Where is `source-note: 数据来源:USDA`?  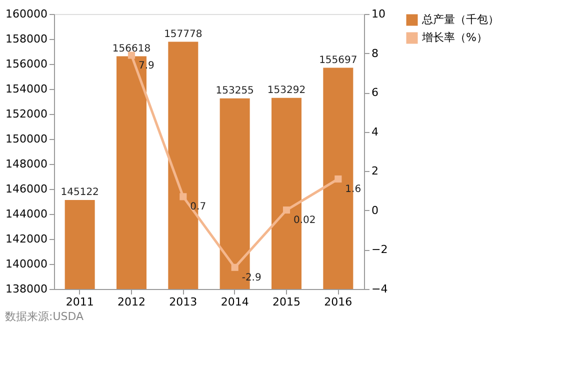
source-note: 数据来源:USDA is located at coordinates (44, 316).